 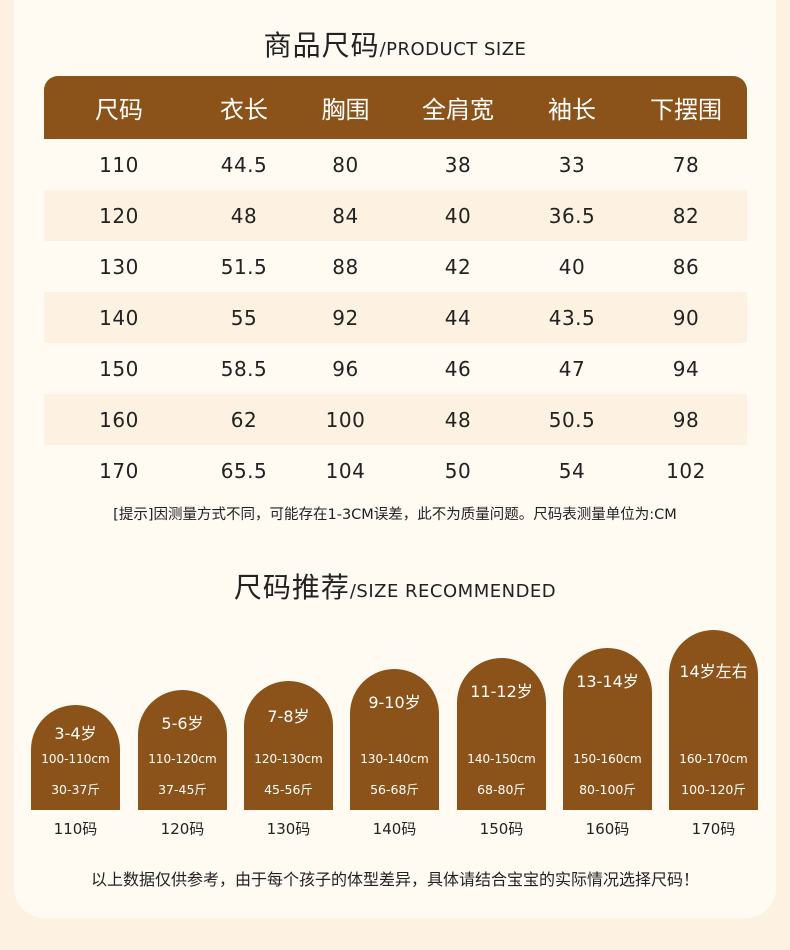 I want to click on table-cell: 140, so click(x=119, y=317).